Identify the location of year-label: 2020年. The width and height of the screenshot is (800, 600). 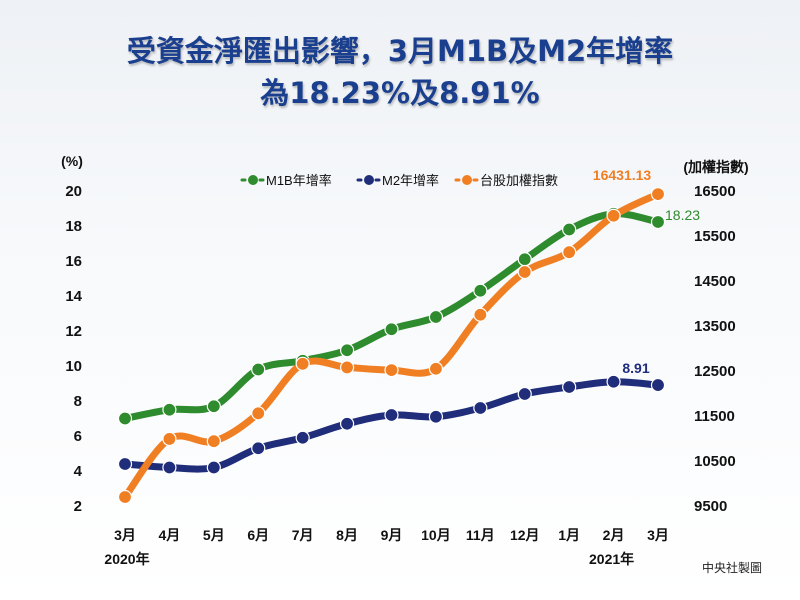
(126, 559).